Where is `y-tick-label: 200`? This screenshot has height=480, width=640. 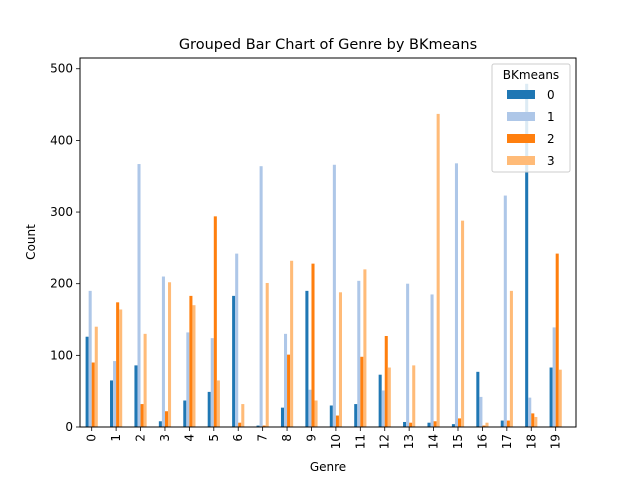
y-tick-label: 200 is located at coordinates (61, 284).